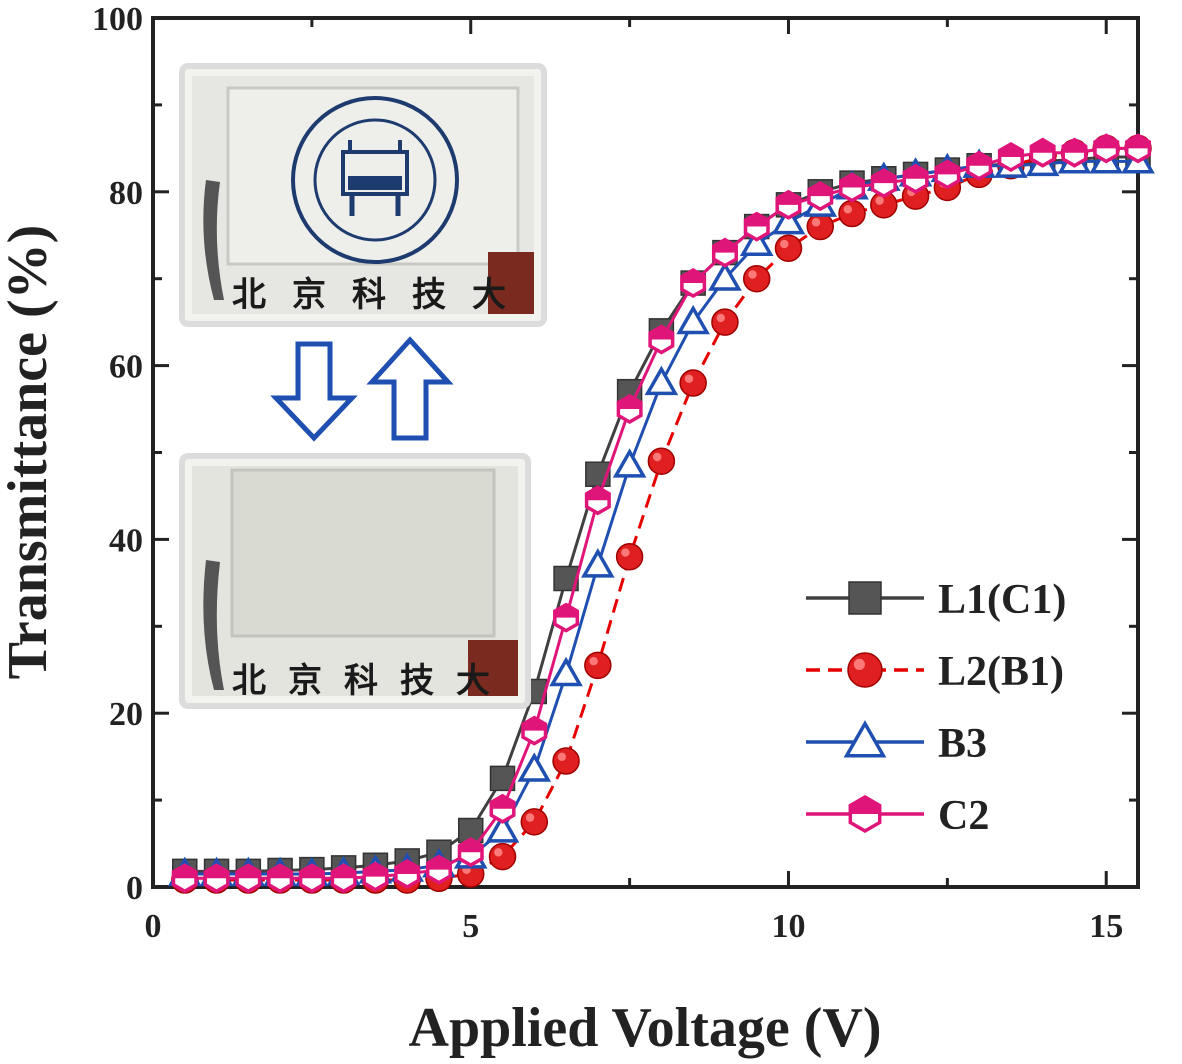 This screenshot has height=1064, width=1182. Describe the element at coordinates (375, 180) in the screenshot. I see `university-seal-icon` at that location.